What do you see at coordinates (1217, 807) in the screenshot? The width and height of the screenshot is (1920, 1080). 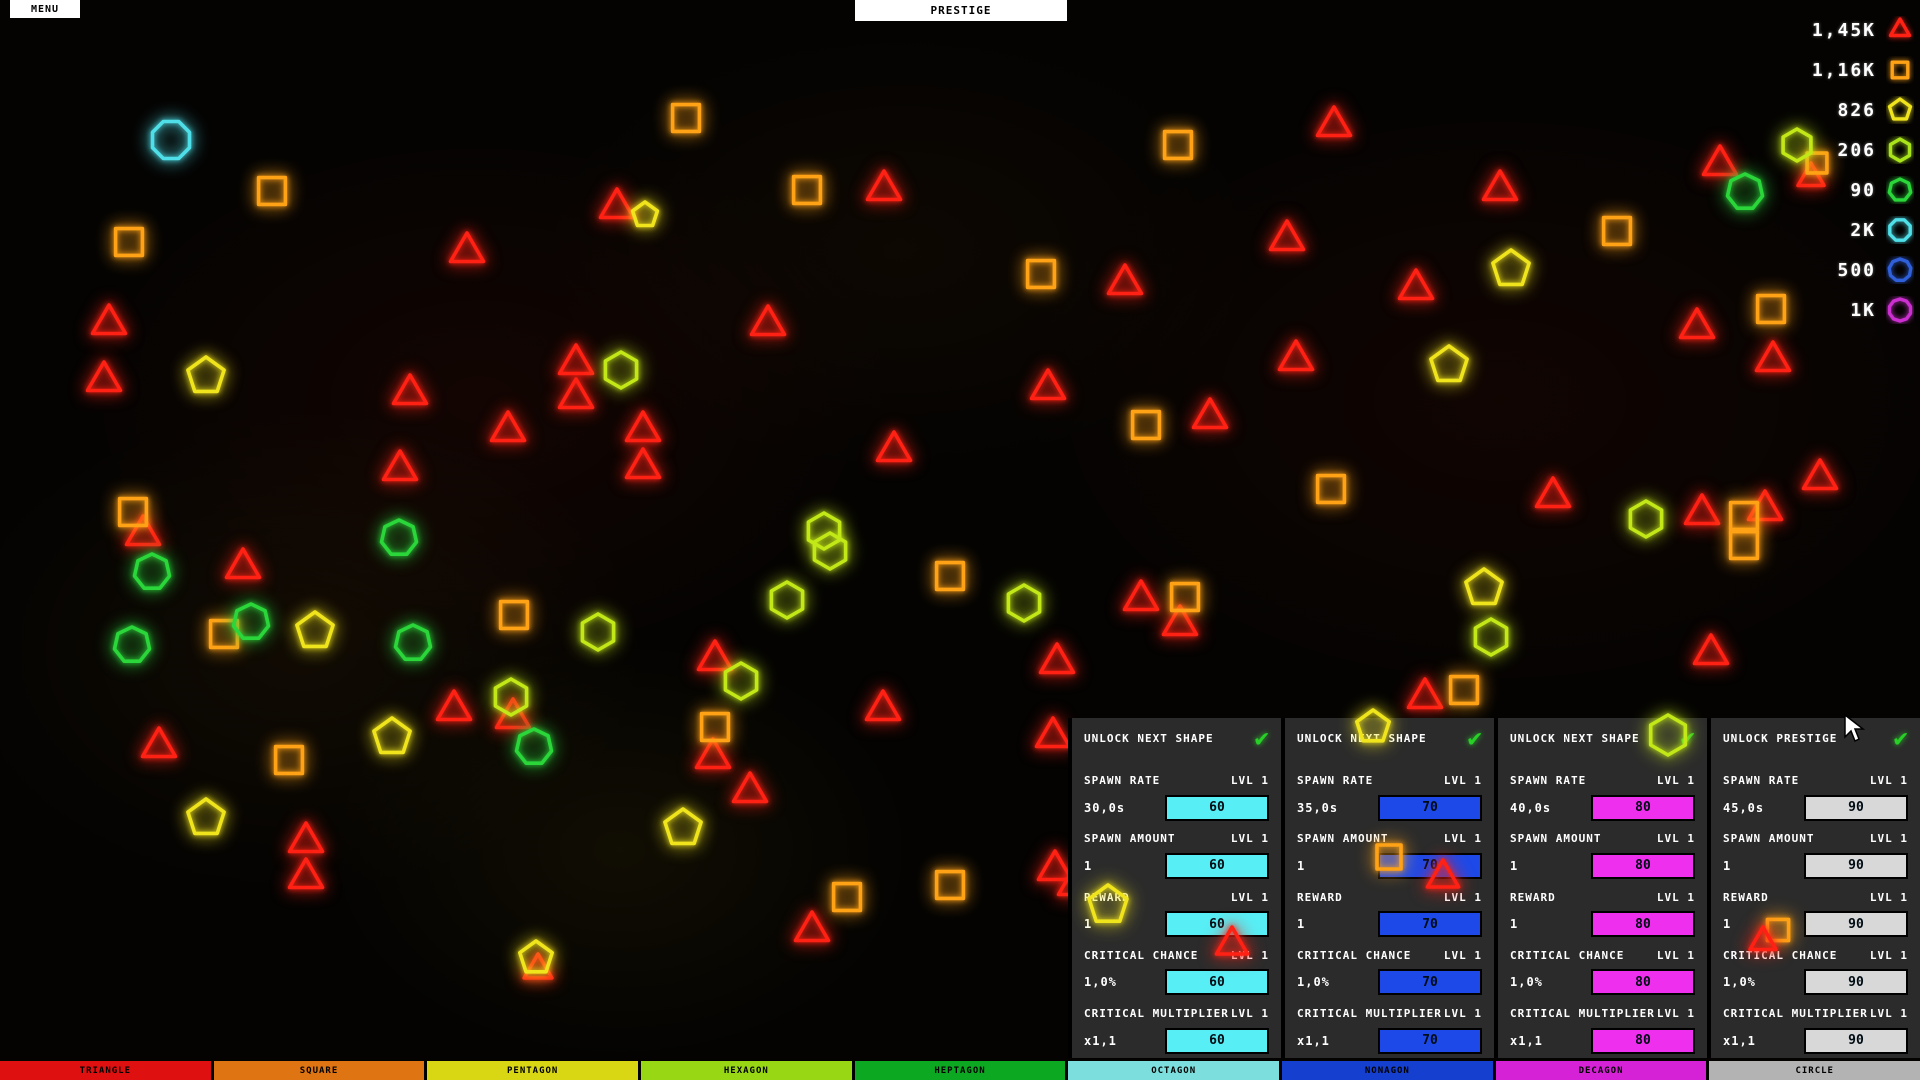 I see `buy-spawn-rate-button: 60` at bounding box center [1217, 807].